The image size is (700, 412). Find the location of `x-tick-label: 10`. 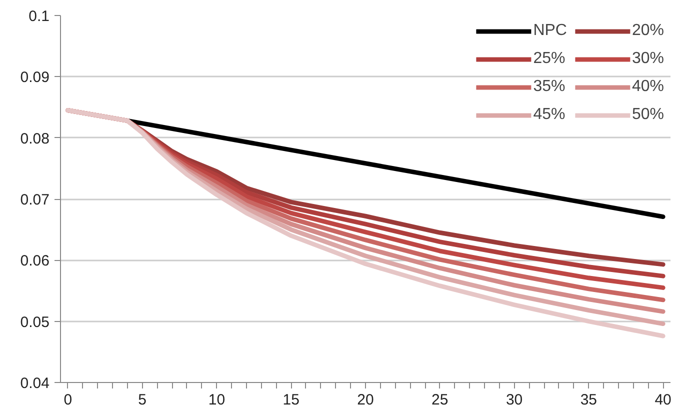

x-tick-label: 10 is located at coordinates (217, 400).